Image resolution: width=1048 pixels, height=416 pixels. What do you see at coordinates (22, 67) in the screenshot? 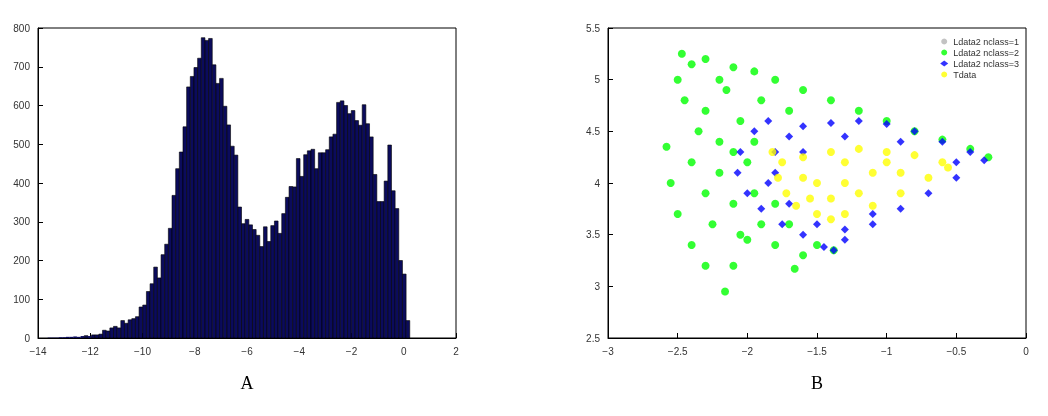
I see `y-tick-label: 700` at bounding box center [22, 67].